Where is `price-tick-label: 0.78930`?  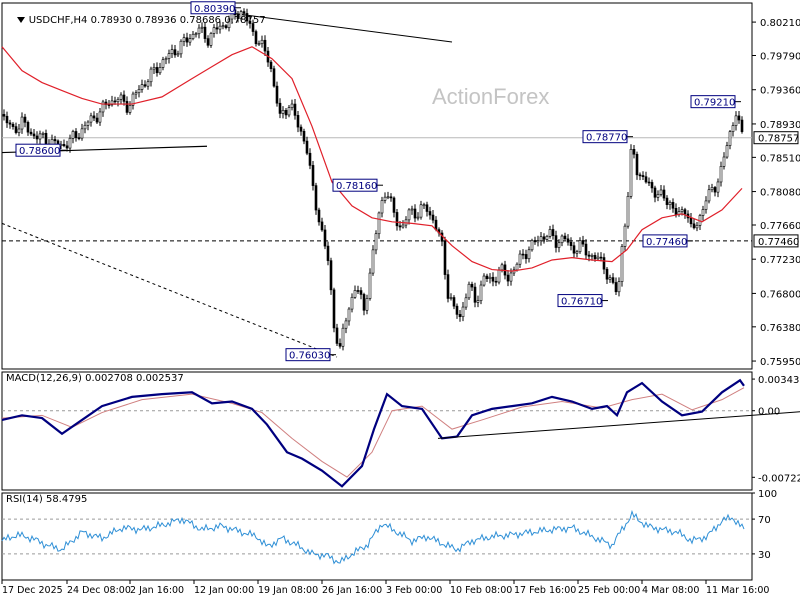 price-tick-label: 0.78930 is located at coordinates (780, 125).